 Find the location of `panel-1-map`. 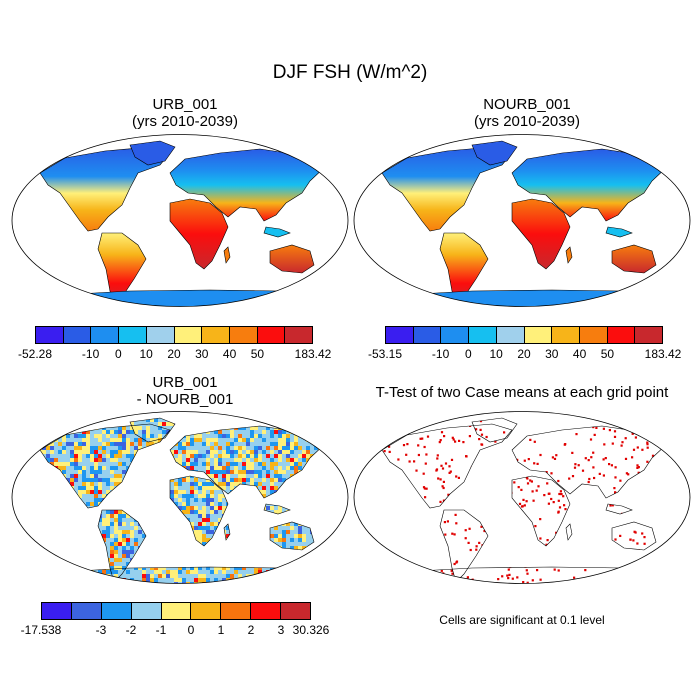

panel-1-map is located at coordinates (180, 220).